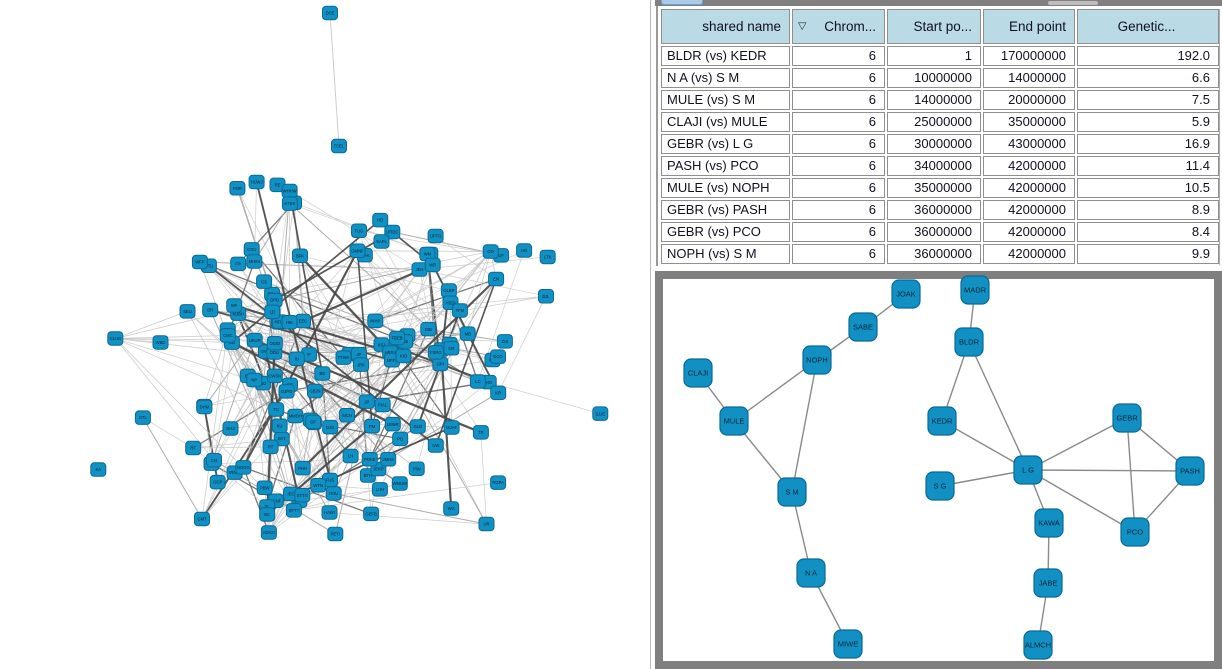  Describe the element at coordinates (725, 26) in the screenshot. I see `column-header-sharedname: shared name` at that location.